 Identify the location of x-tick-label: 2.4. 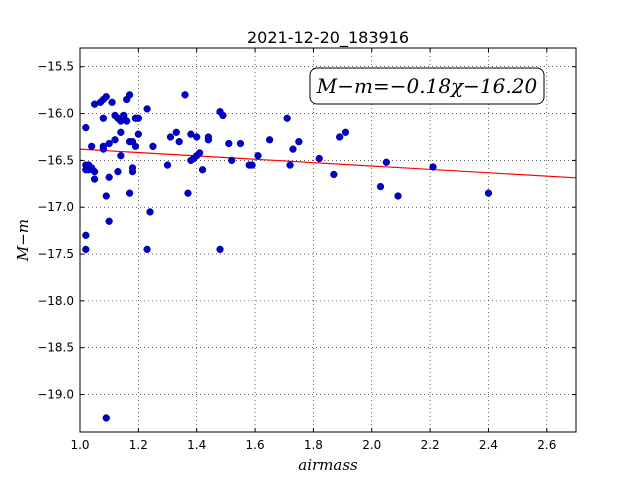
(488, 445).